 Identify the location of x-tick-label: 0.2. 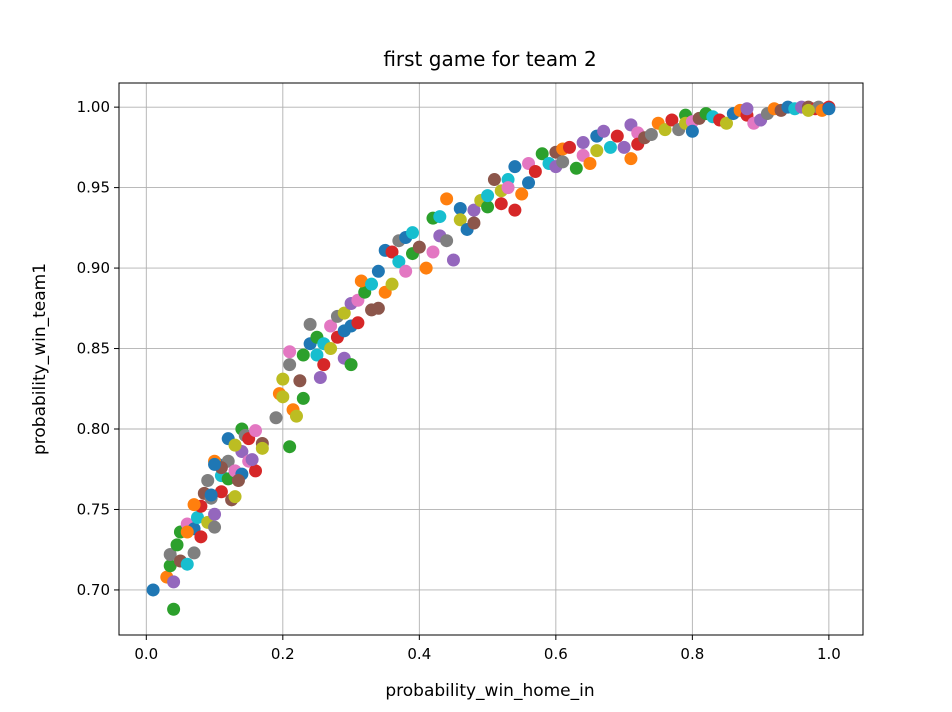
(283, 654).